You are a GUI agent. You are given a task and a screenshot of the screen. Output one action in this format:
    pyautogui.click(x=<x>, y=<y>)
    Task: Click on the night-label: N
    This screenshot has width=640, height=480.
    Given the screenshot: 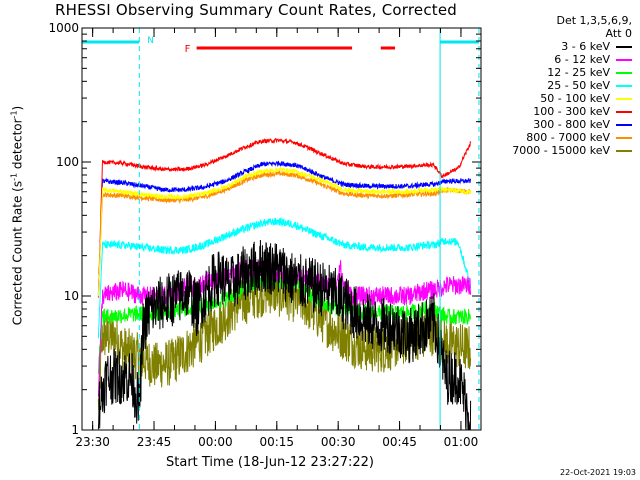 What is the action you would take?
    pyautogui.click(x=150, y=41)
    